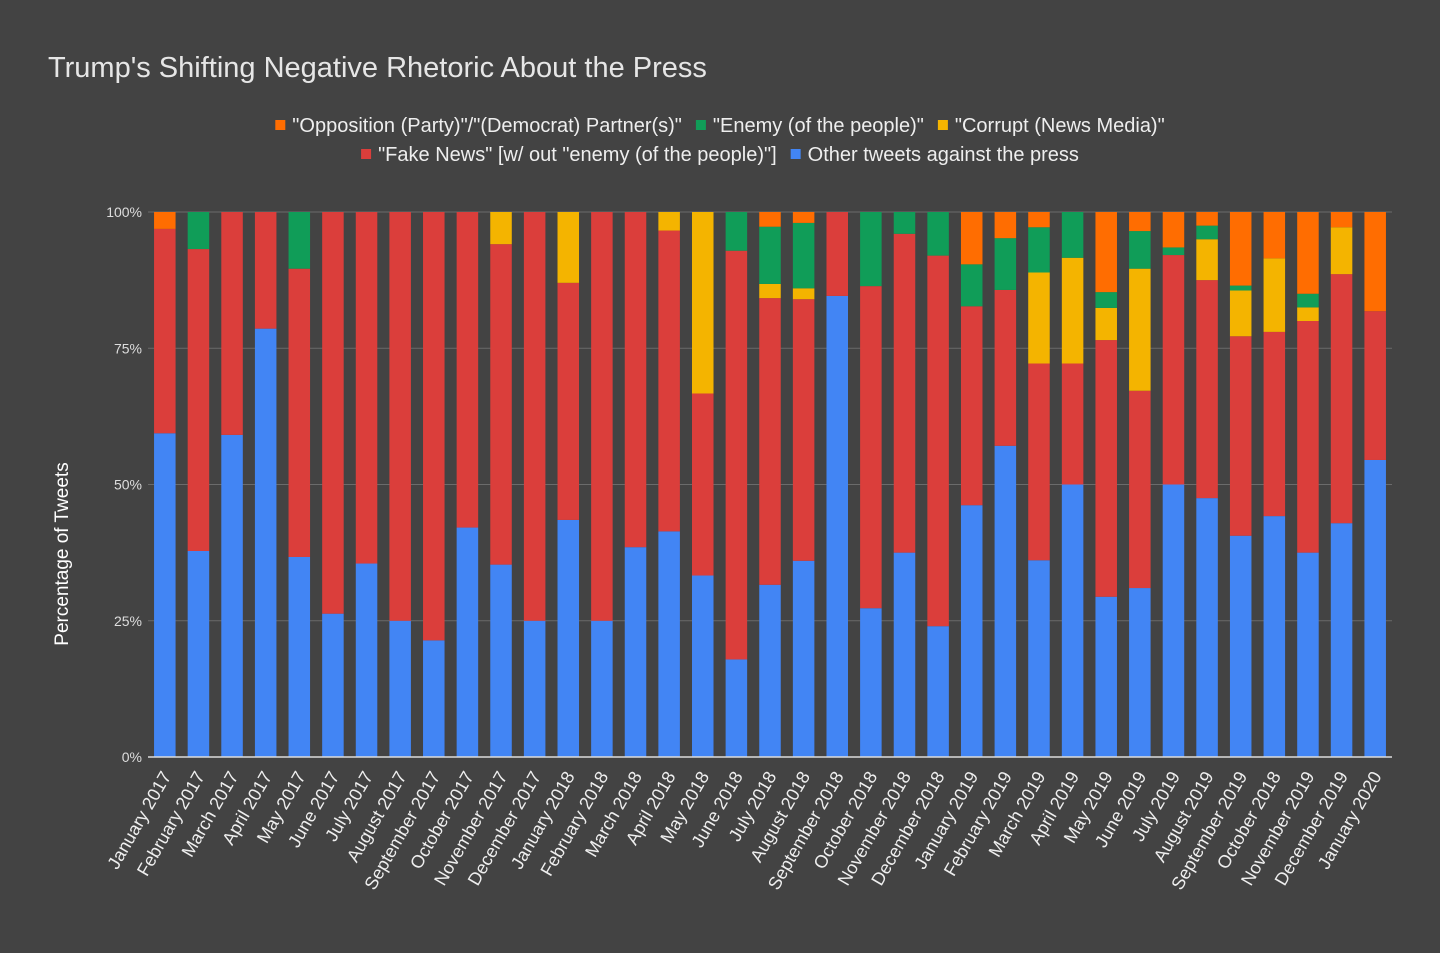 The height and width of the screenshot is (953, 1440). What do you see at coordinates (1060, 126) in the screenshot?
I see `legend-label: "Corrupt (News Media)"` at bounding box center [1060, 126].